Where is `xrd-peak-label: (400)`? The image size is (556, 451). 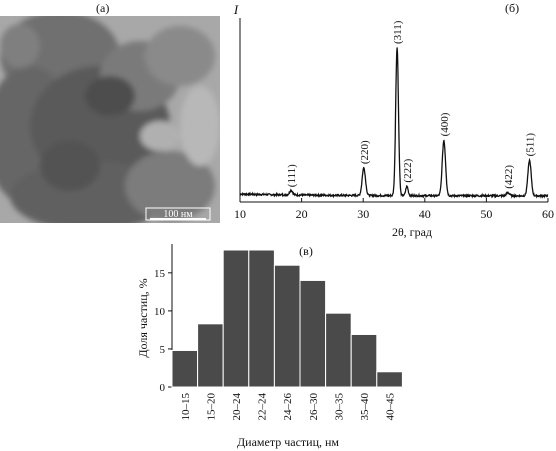 xrd-peak-label: (400) is located at coordinates (445, 124).